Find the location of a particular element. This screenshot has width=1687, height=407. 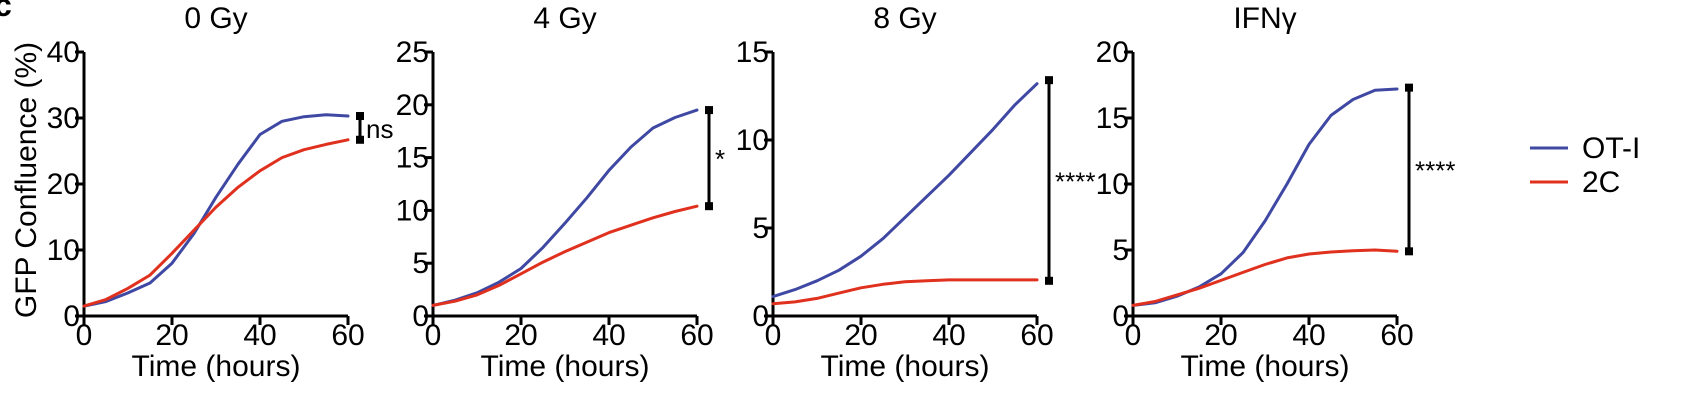

legend-label: OT-I is located at coordinates (1611, 148).